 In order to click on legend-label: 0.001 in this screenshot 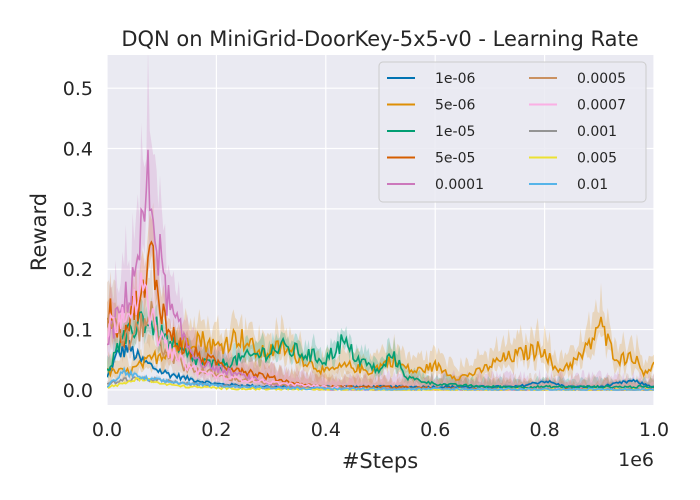, I will do `click(597, 132)`.